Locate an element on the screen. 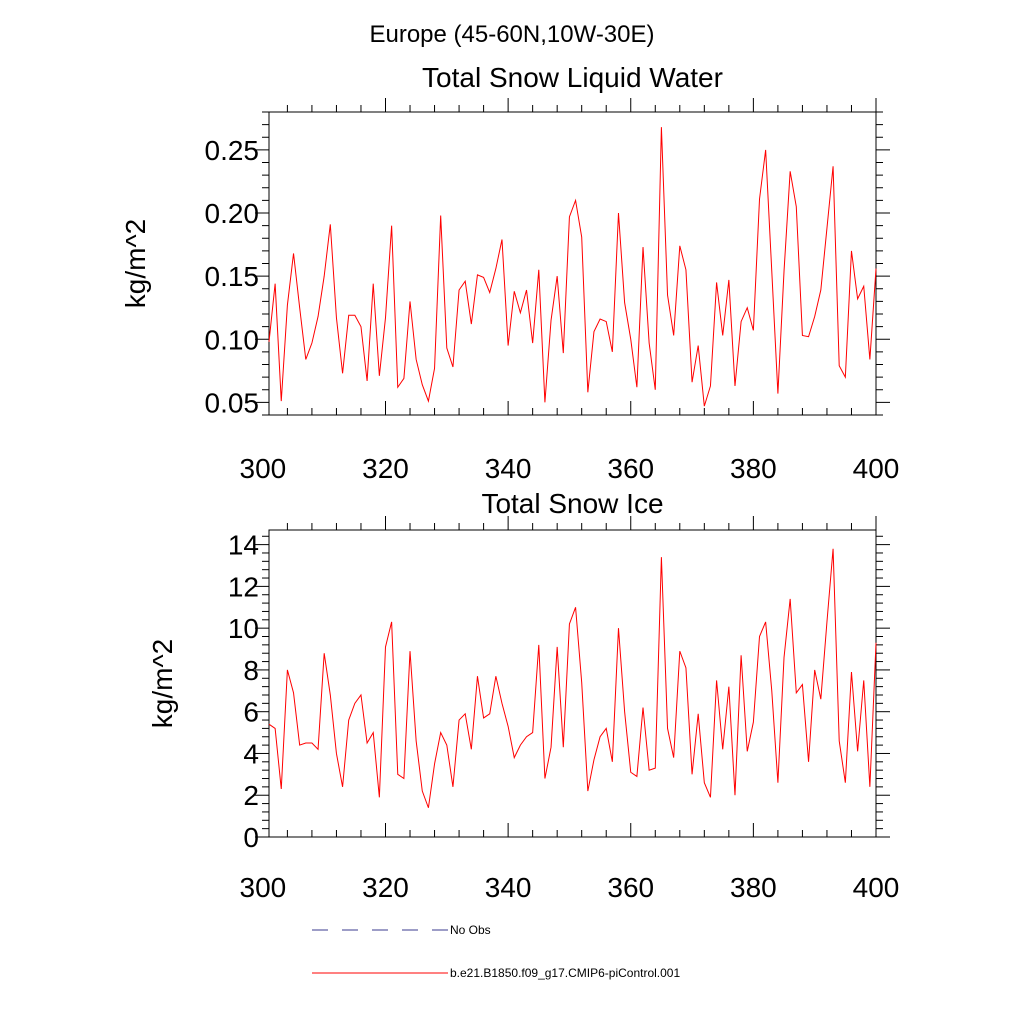 The width and height of the screenshot is (1024, 1024). y-tick-label: 0.05 is located at coordinates (232, 402).